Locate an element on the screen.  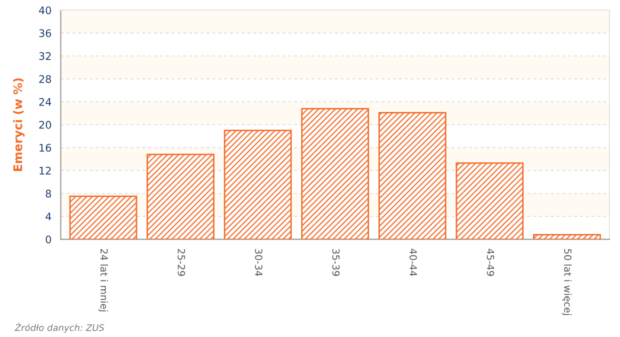
x-tick-label: 24 lat i mniej is located at coordinates (103, 280).